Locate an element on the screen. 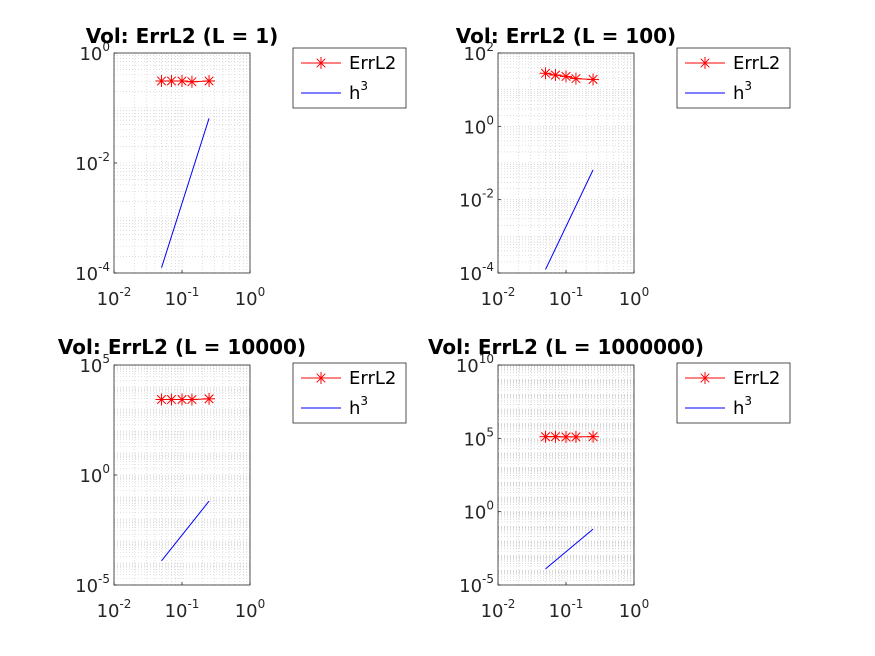  chart-title: Vol: ErrL2 (L = 1000000) is located at coordinates (566, 347).